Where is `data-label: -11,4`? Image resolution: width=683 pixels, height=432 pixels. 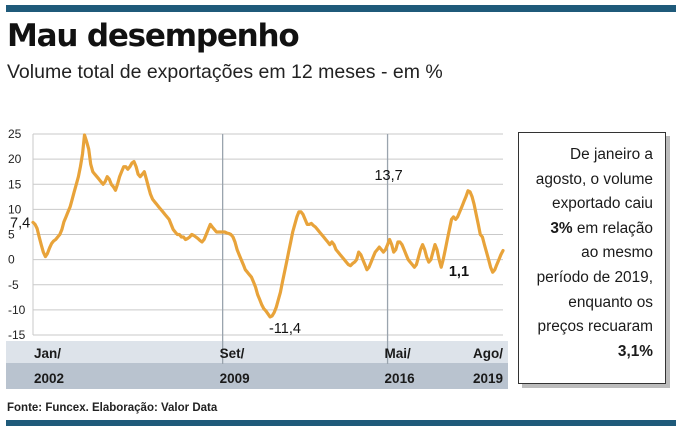
data-label: -11,4 is located at coordinates (285, 329).